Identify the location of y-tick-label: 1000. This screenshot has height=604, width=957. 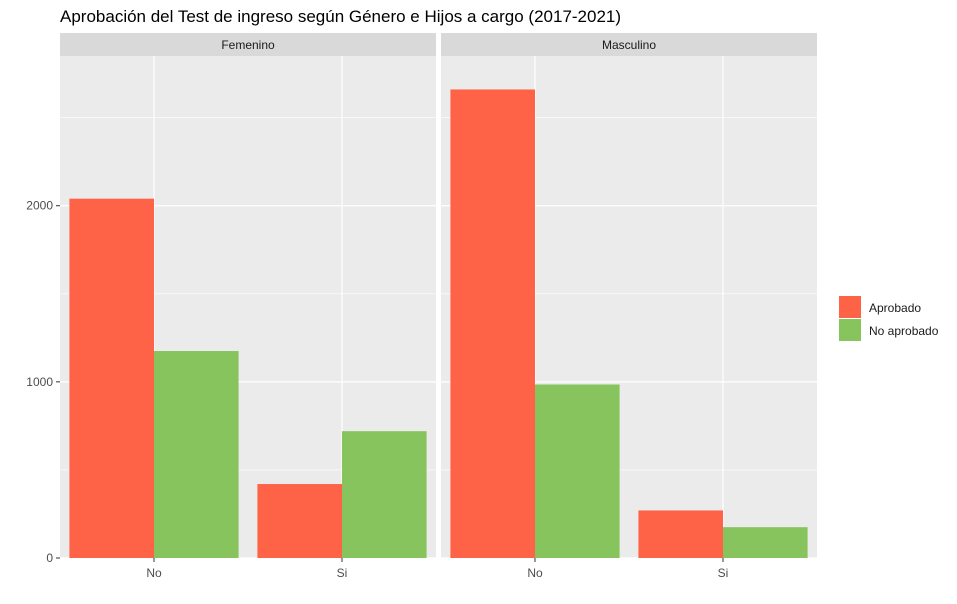
(39, 382).